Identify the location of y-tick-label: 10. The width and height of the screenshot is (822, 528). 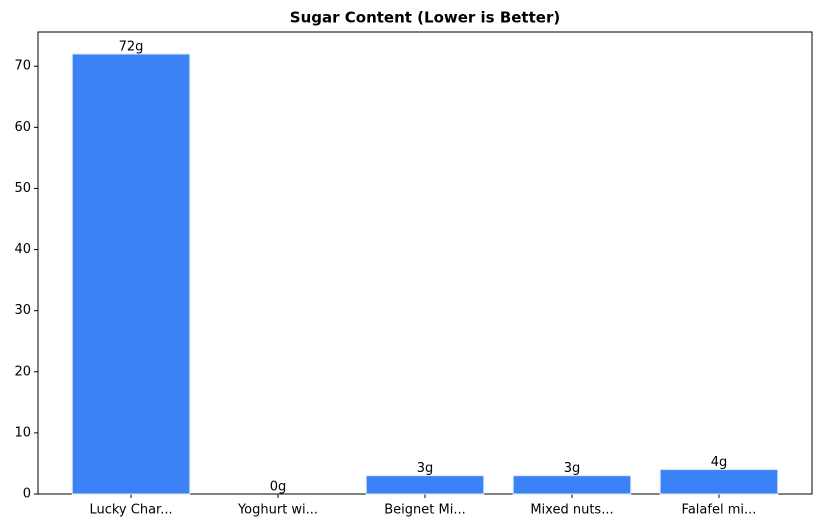
(22, 432).